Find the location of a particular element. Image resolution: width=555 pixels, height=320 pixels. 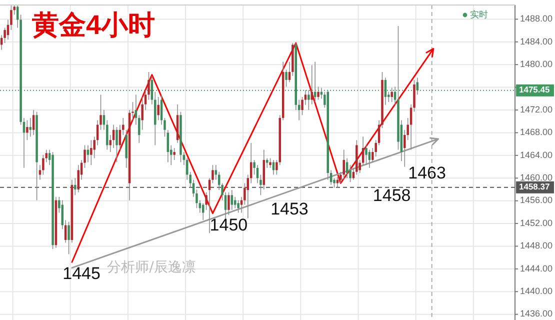

annotation: 实时 is located at coordinates (479, 14).